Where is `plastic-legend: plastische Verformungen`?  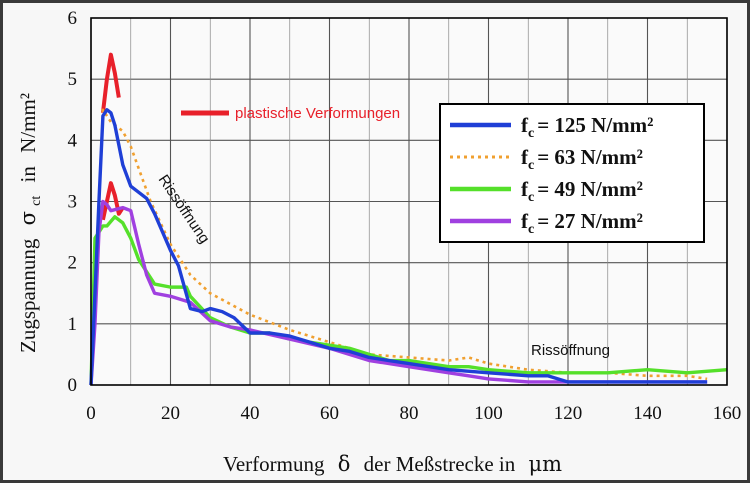 plastic-legend: plastische Verformungen is located at coordinates (290, 113).